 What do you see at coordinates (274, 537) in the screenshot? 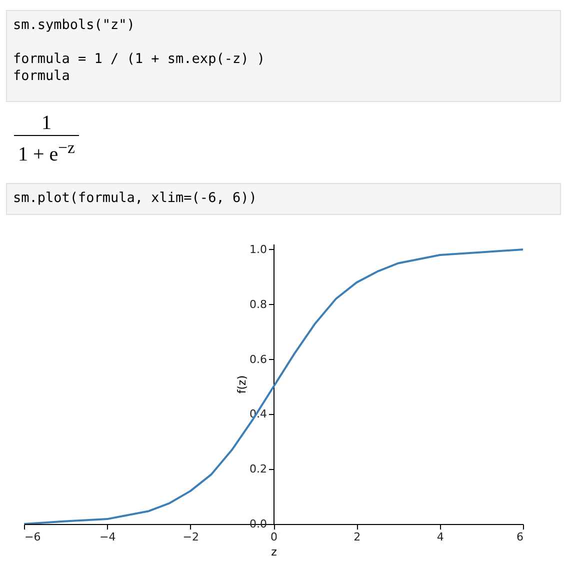
I see `x-tick-label: 0` at bounding box center [274, 537].